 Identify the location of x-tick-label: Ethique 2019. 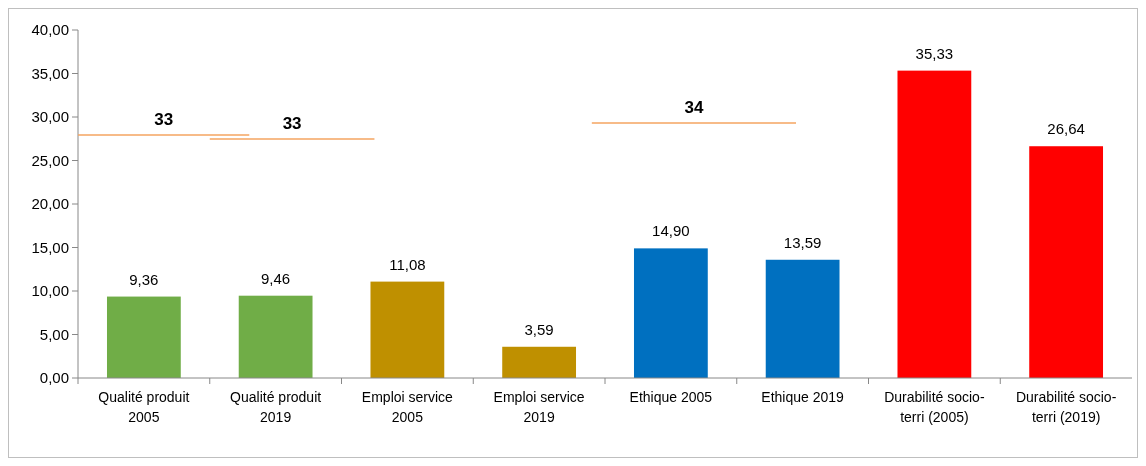
(803, 397).